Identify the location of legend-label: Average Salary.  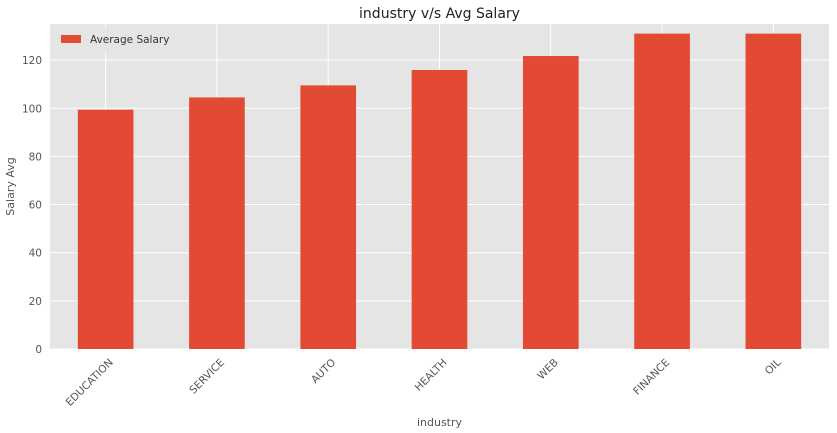
(129, 40).